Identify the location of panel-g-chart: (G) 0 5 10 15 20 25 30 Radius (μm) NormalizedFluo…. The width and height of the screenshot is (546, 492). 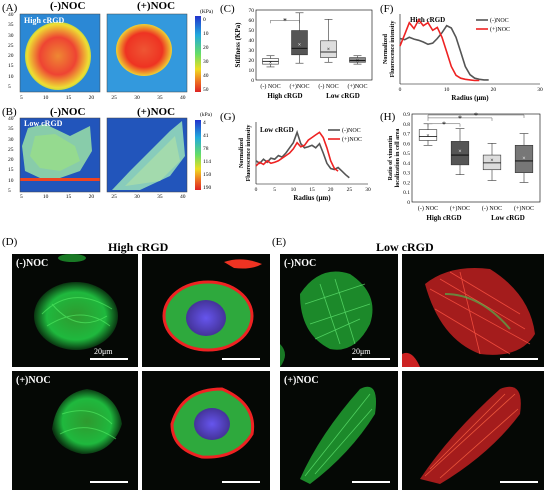
(295, 156).